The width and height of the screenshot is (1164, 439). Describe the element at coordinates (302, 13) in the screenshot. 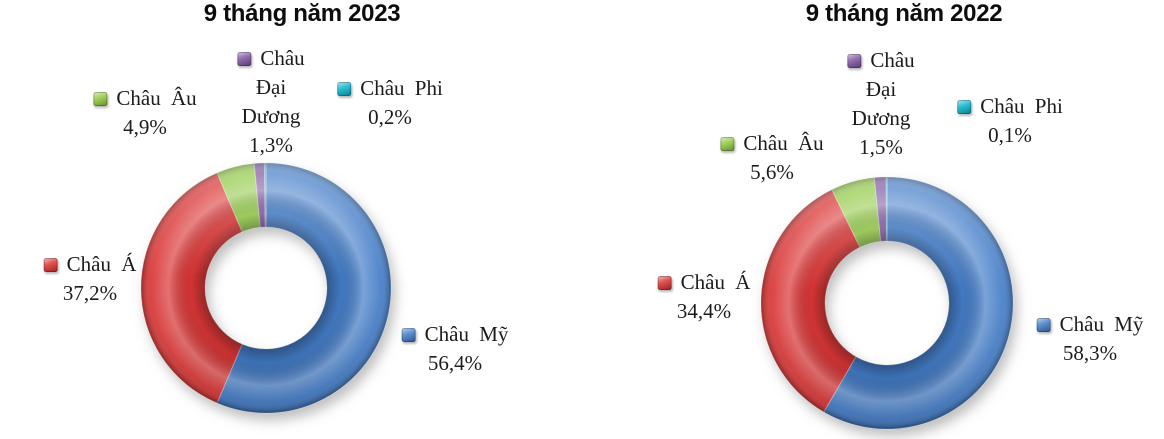

I see `chart-title: 9 tháng năm 2023` at that location.